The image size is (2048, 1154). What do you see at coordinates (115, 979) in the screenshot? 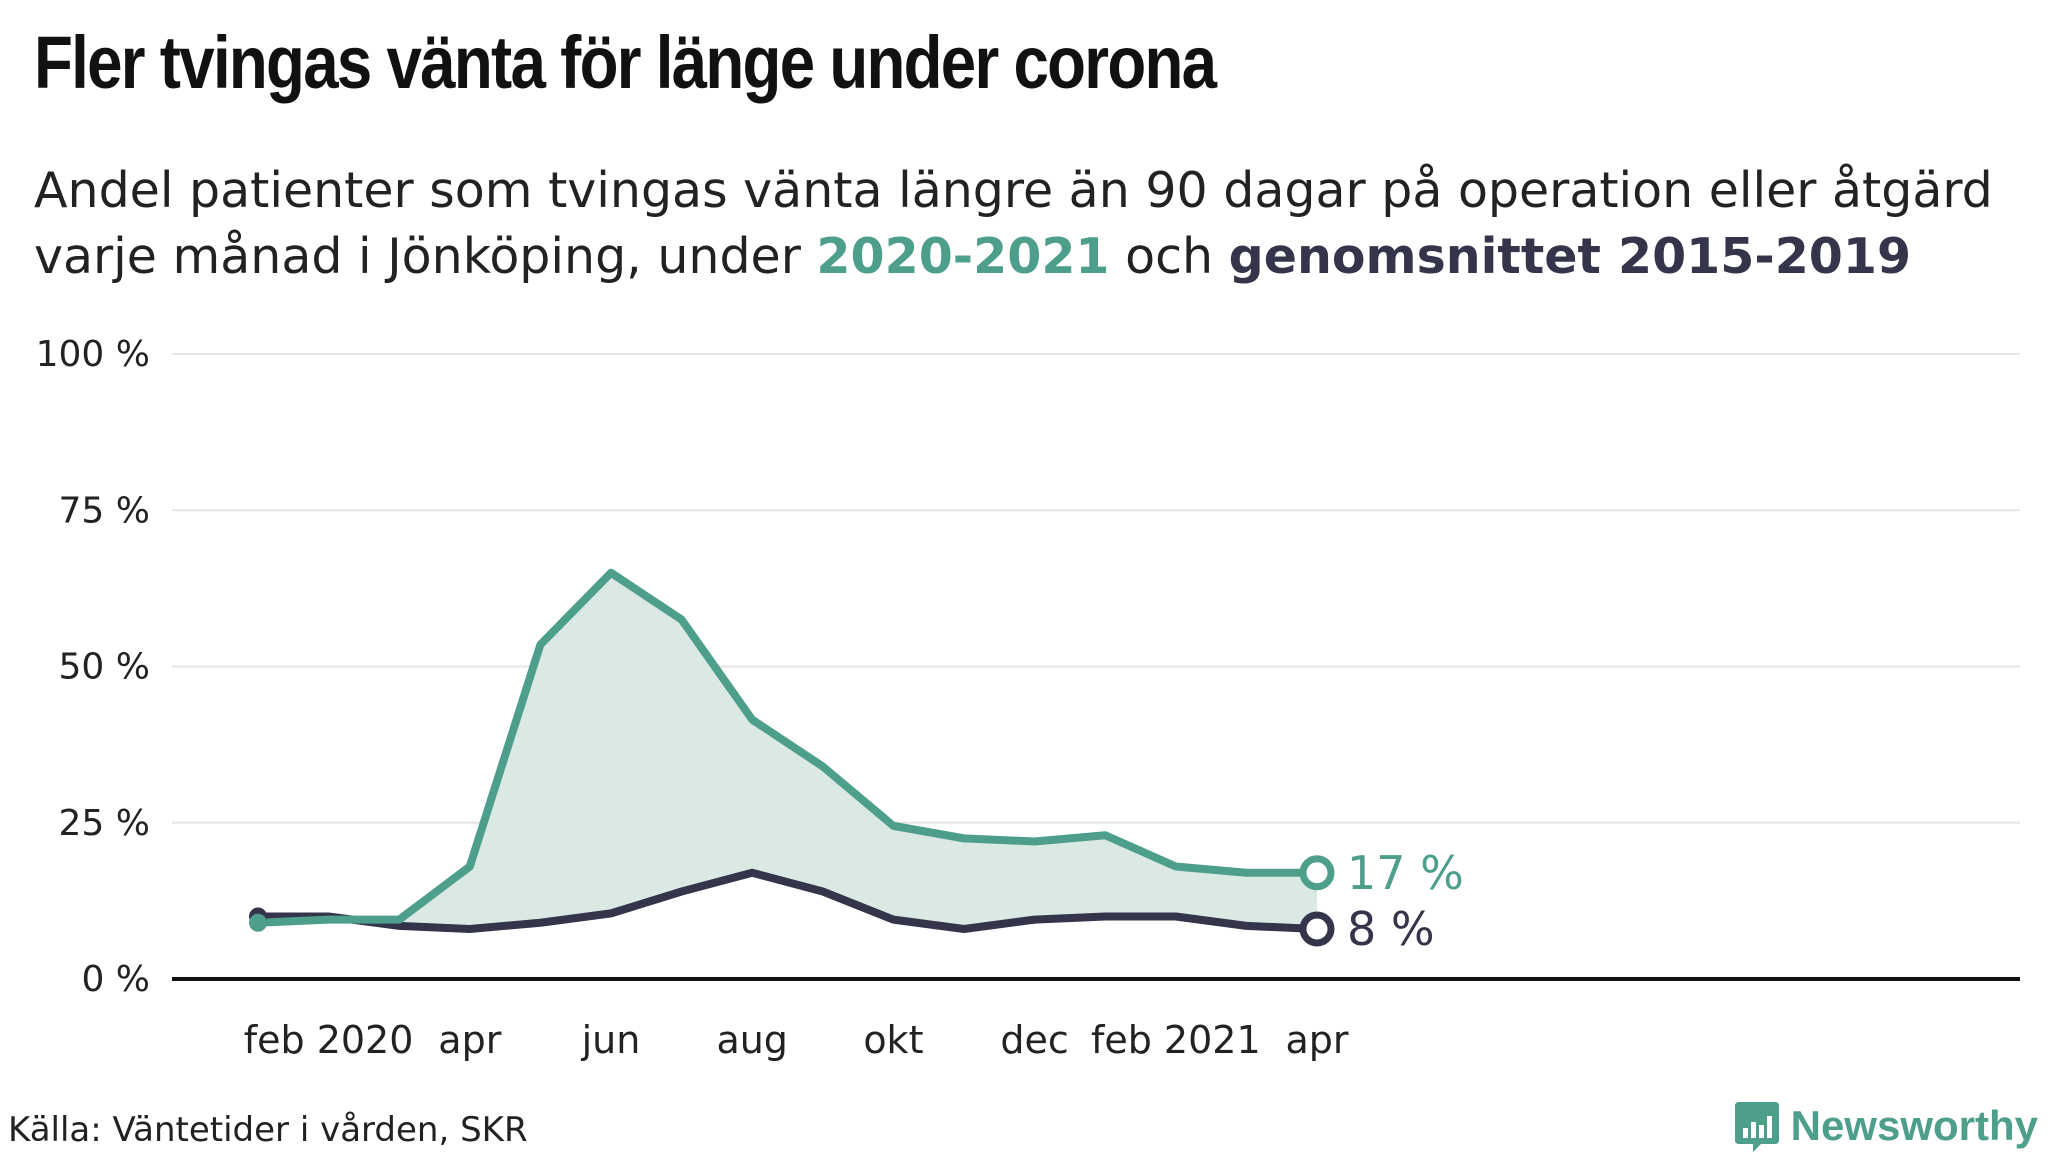
I see `y-tick-label: 0 %` at bounding box center [115, 979].